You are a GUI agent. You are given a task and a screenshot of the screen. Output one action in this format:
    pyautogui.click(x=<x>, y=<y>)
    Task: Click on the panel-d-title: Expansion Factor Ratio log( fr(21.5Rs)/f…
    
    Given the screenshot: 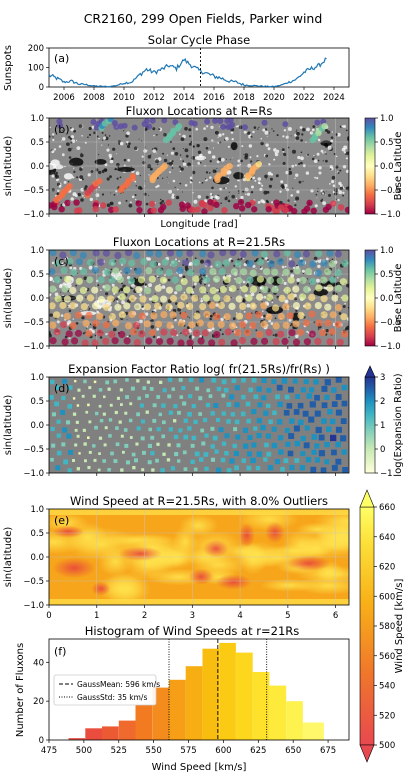 What is the action you would take?
    pyautogui.click(x=199, y=369)
    